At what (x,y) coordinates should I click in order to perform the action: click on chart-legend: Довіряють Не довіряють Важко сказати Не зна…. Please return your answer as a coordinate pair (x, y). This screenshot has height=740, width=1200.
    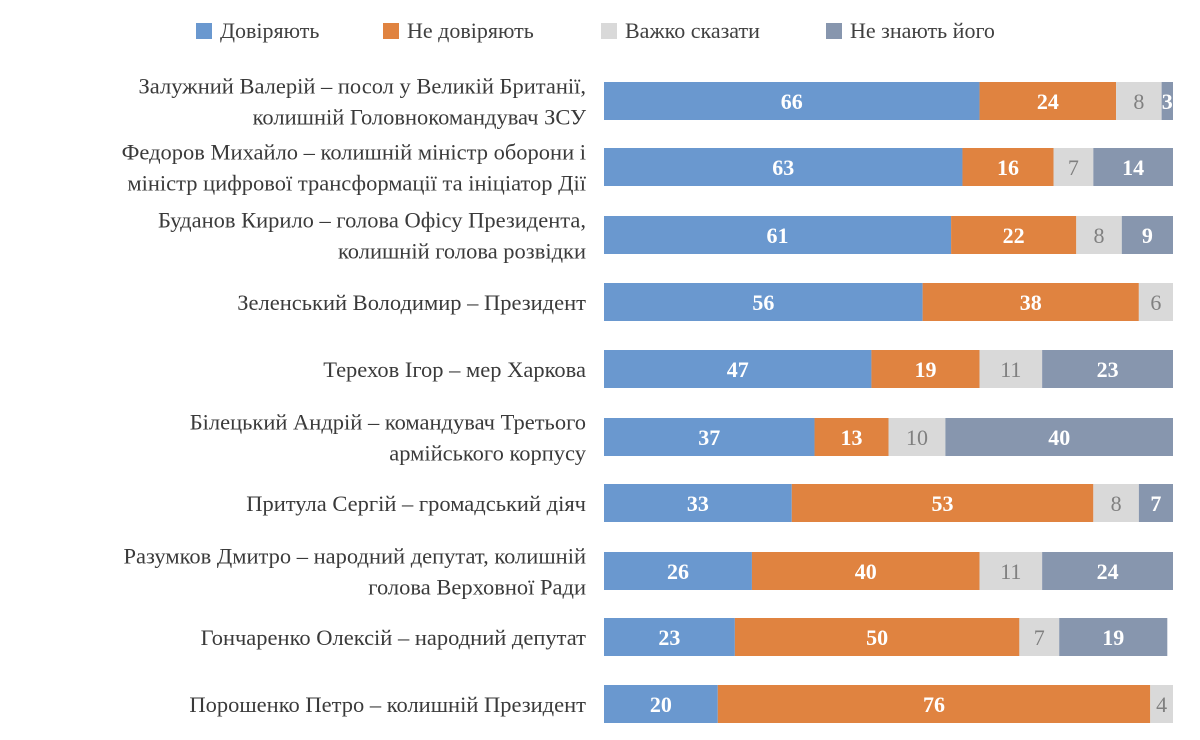
    Looking at the image, I should click on (595, 30).